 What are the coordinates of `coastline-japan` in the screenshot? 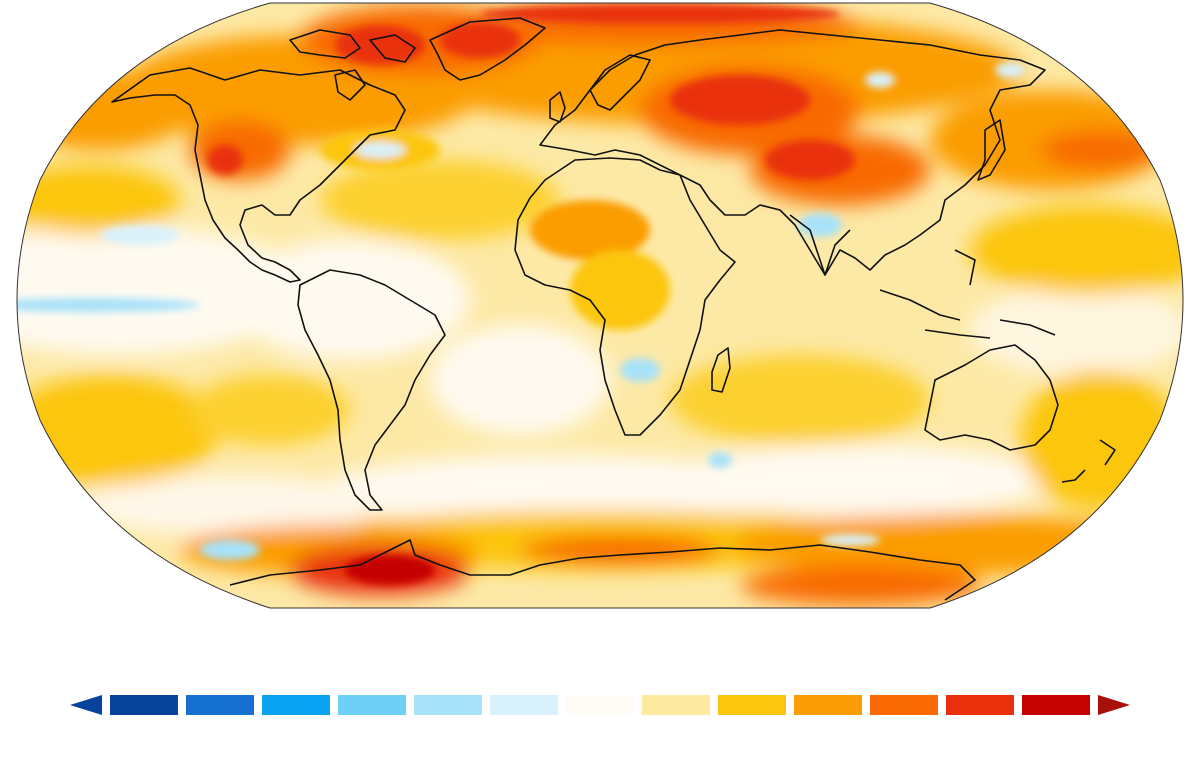 It's located at (991, 150).